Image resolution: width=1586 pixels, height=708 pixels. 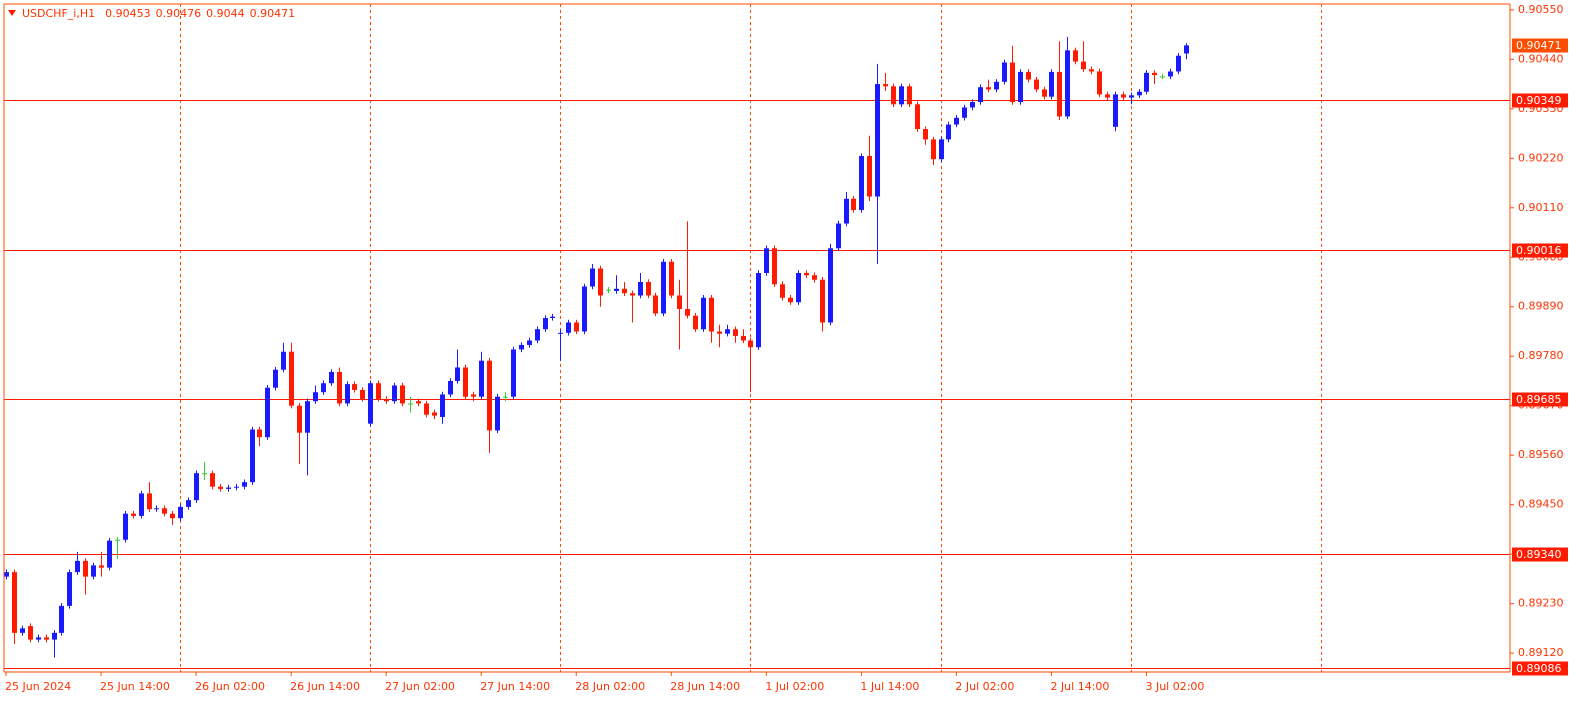 I want to click on chart-title: USDCHF_i,H1, so click(x=58, y=13).